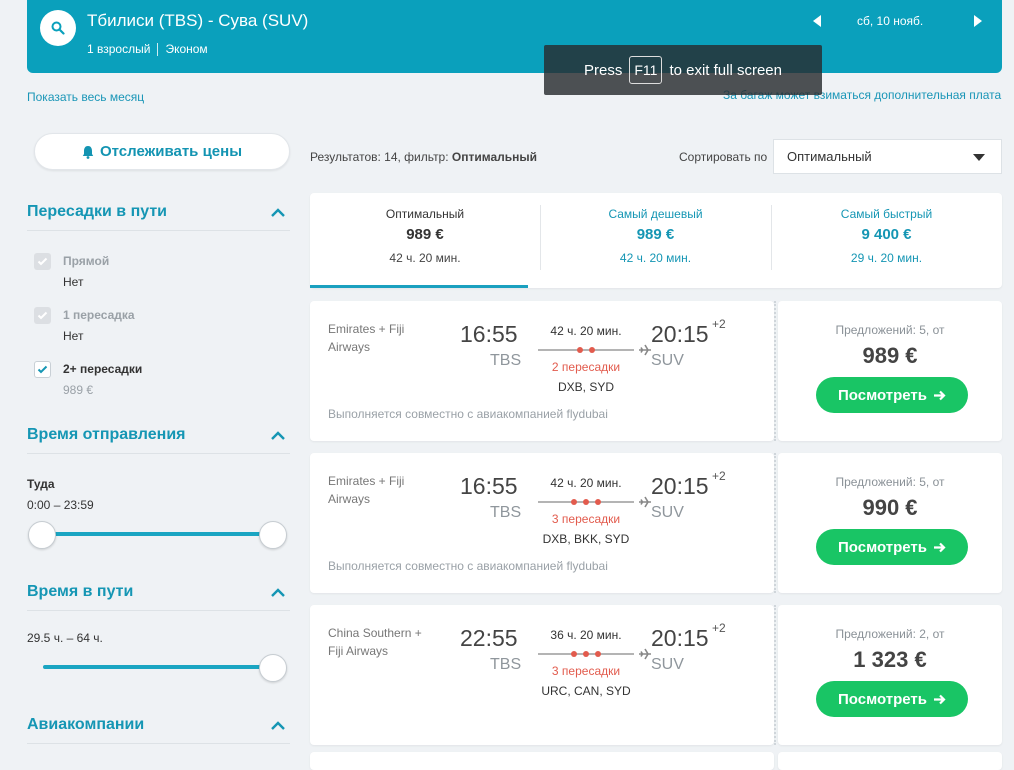 This screenshot has height=770, width=1014. I want to click on price-panel: Предложений: 5, от 989 € Посмотреть, so click(890, 371).